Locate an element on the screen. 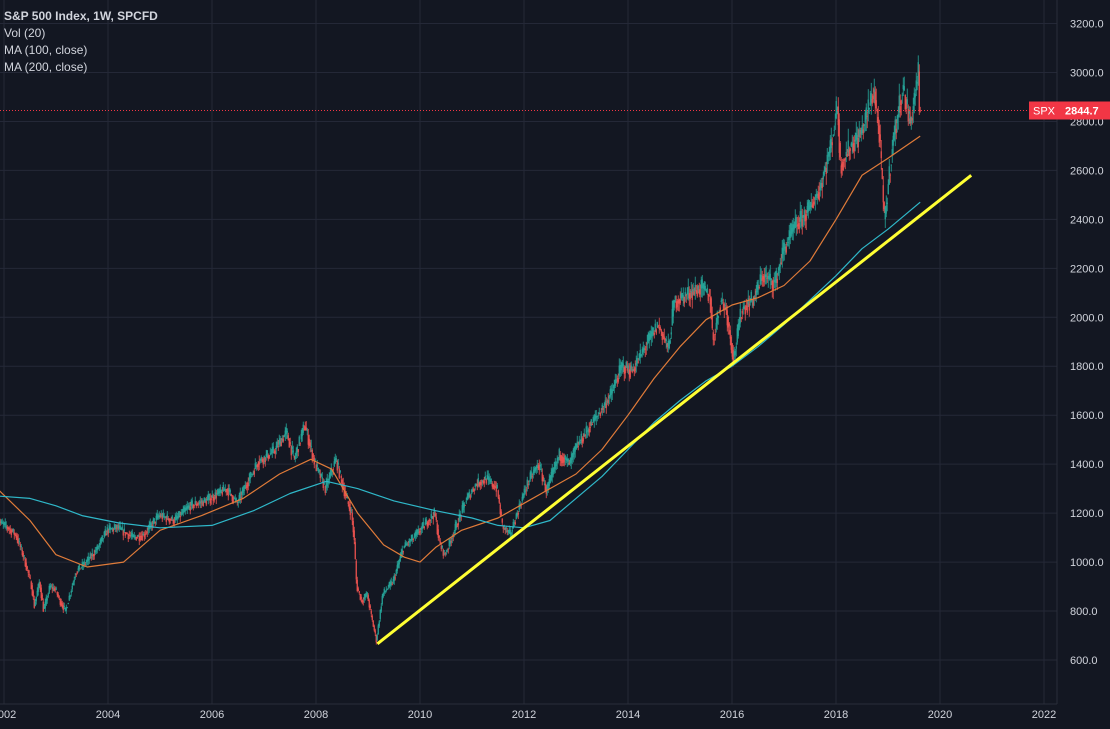 This screenshot has height=729, width=1110. y-tick-label: 2200.0 is located at coordinates (1087, 269).